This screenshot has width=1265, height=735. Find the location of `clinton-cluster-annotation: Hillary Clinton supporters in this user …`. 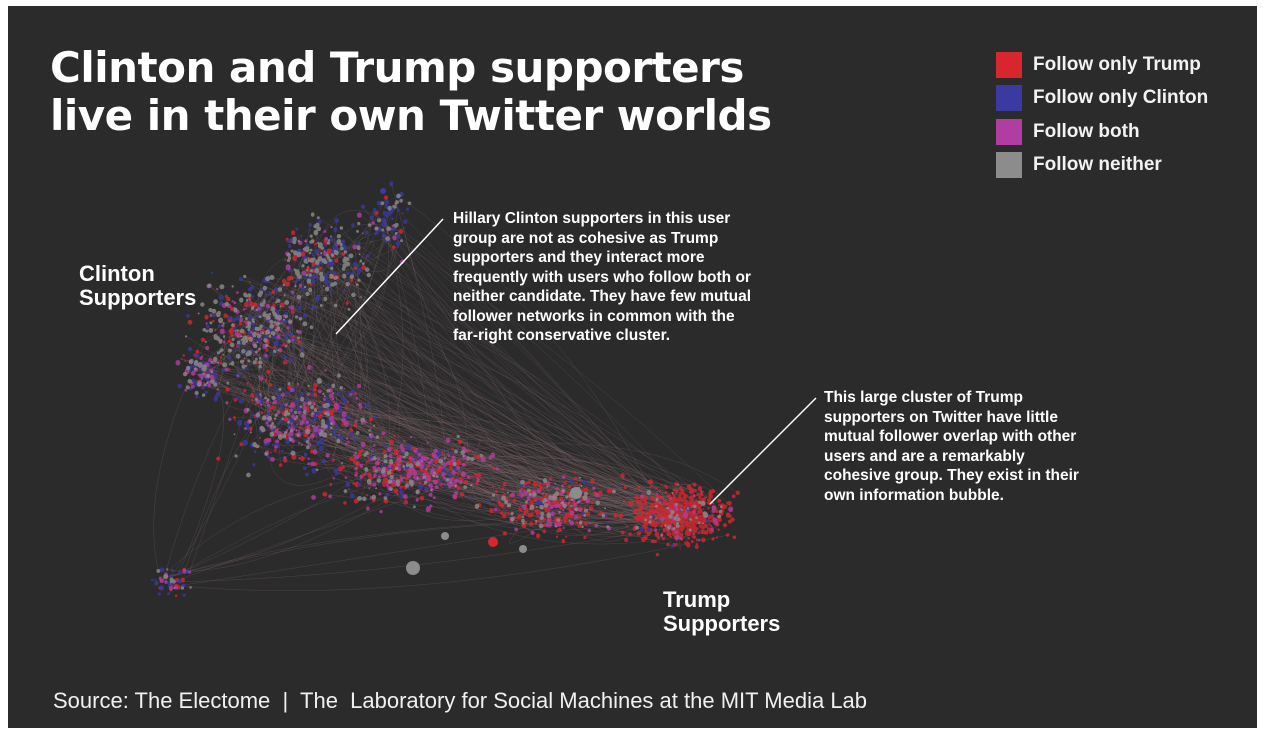

clinton-cluster-annotation: Hillary Clinton supporters in this user … is located at coordinates (602, 277).